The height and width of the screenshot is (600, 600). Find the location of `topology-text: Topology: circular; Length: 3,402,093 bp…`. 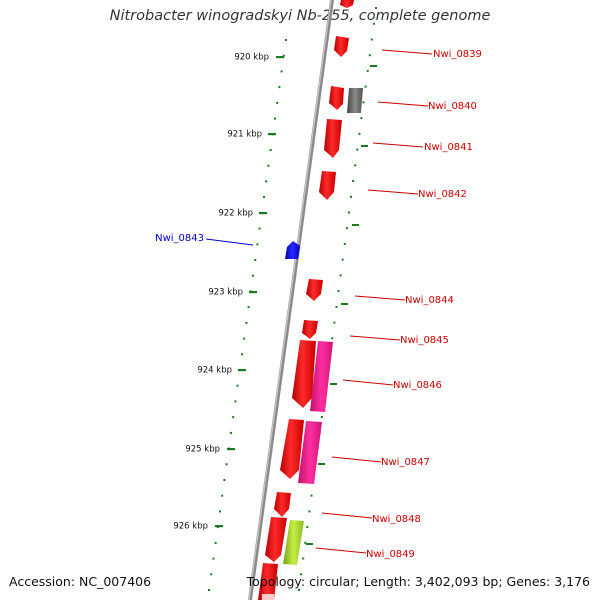

topology-text: Topology: circular; Length: 3,402,093 bp… is located at coordinates (418, 581).